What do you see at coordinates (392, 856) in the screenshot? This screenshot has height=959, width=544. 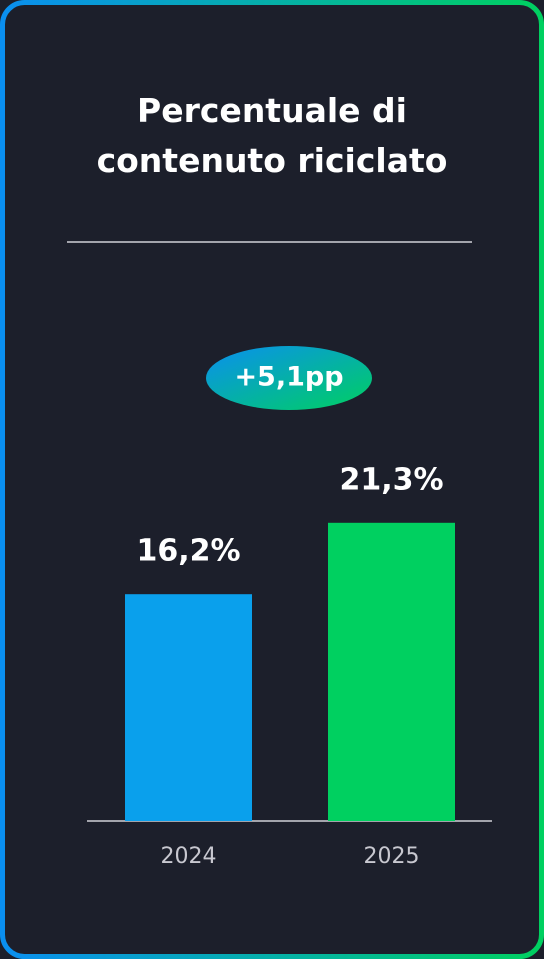 I see `x-tick-label: 2025` at bounding box center [392, 856].